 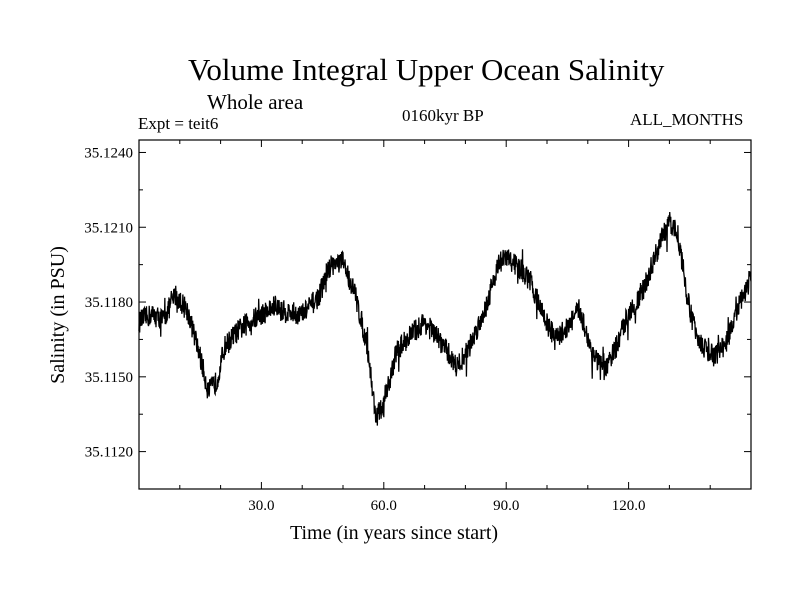 I want to click on chart-subtitle: Whole area, so click(x=255, y=102).